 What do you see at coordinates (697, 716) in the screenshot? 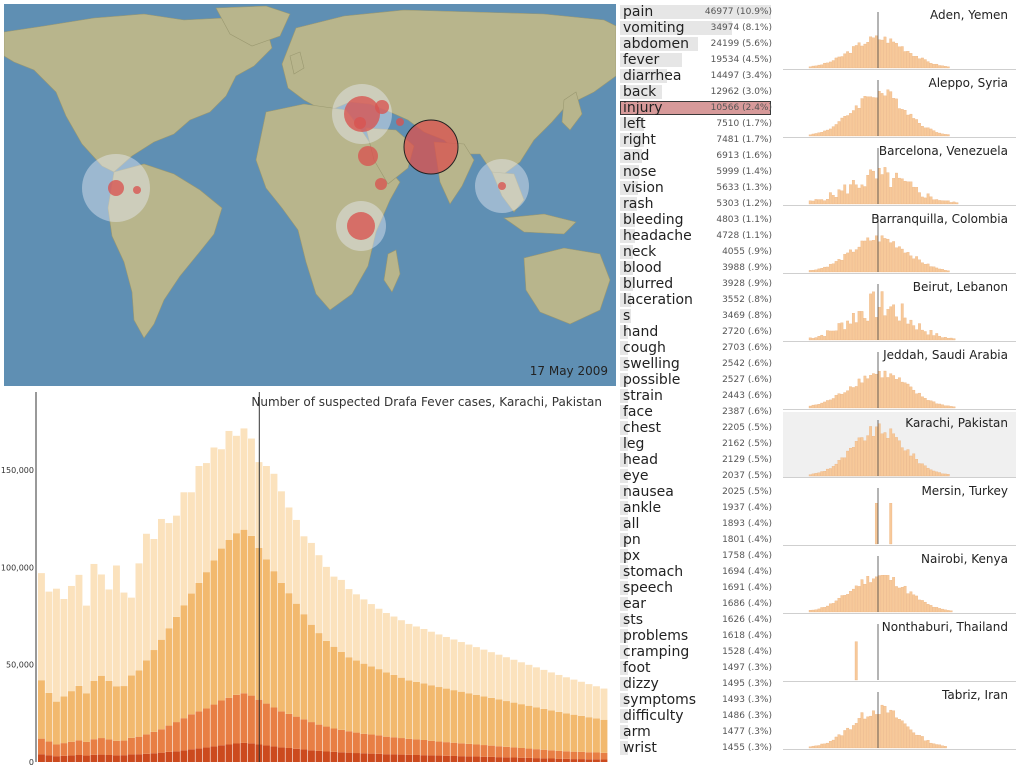
I see `term-row: difficulty 1486 (.3%)` at bounding box center [697, 716].